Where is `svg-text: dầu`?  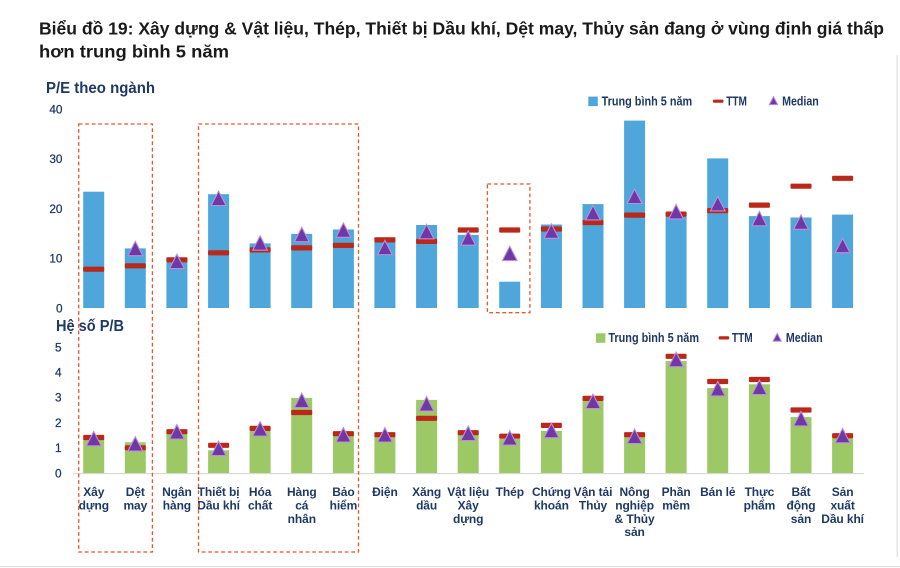
svg-text: dầu is located at coordinates (426, 505).